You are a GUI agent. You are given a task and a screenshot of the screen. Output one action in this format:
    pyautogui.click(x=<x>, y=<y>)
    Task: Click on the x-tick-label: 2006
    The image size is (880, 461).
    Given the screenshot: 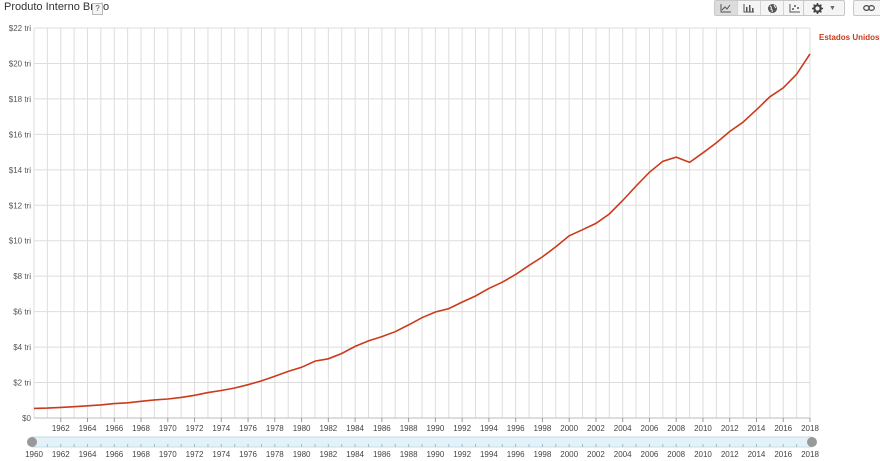 What is the action you would take?
    pyautogui.click(x=650, y=428)
    